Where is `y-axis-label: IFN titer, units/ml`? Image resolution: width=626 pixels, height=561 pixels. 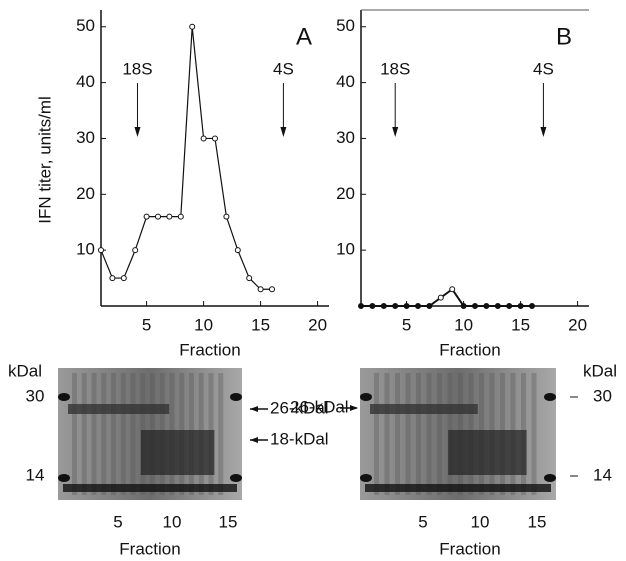
y-axis-label: IFN titer, units/ml is located at coordinates (44, 160).